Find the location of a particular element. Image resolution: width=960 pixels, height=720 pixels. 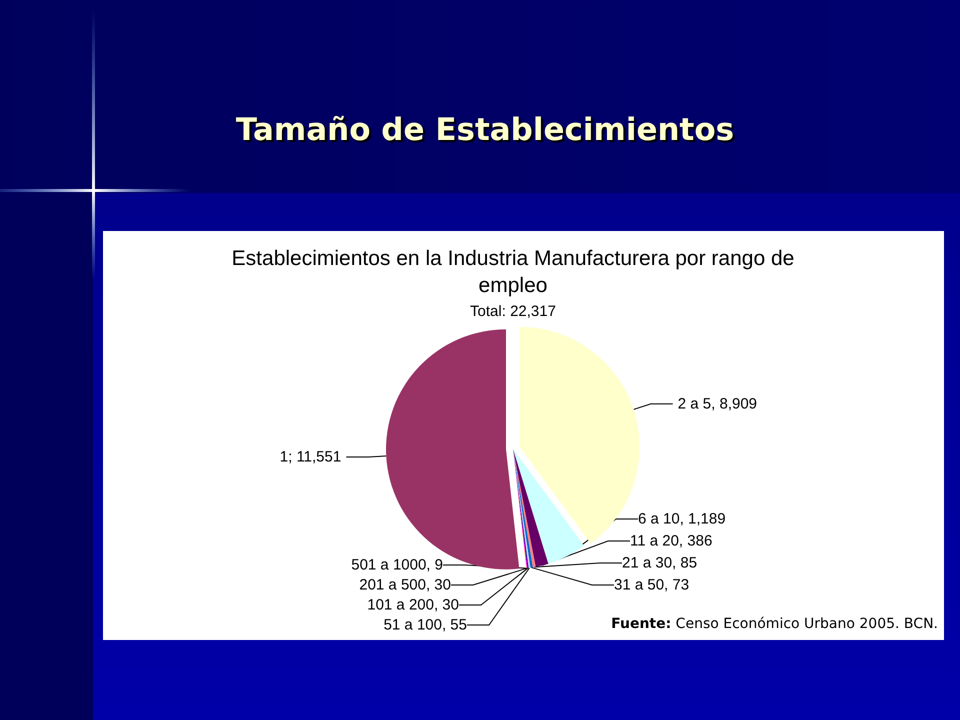

slice-label: 101 a 200, 30 is located at coordinates (413, 605).